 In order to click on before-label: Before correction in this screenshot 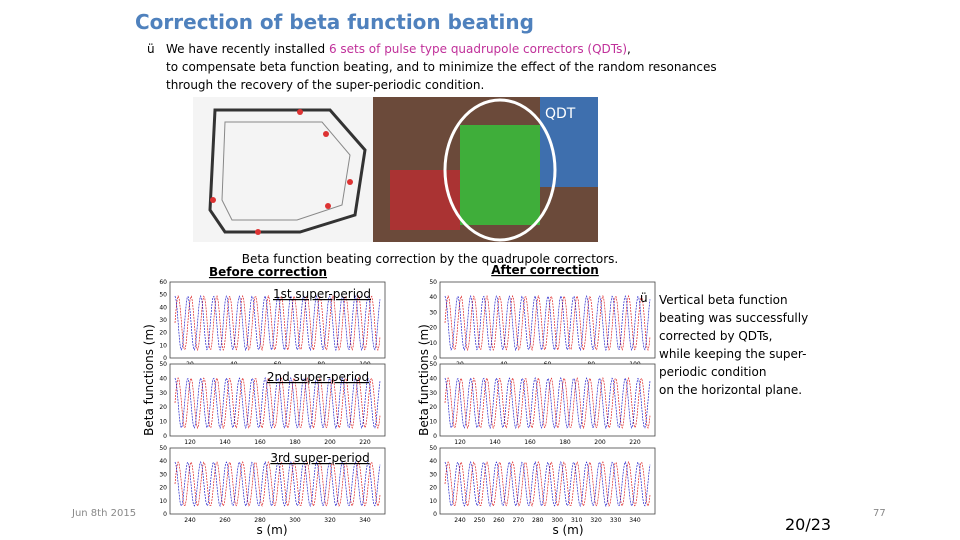, I will do `click(268, 272)`.